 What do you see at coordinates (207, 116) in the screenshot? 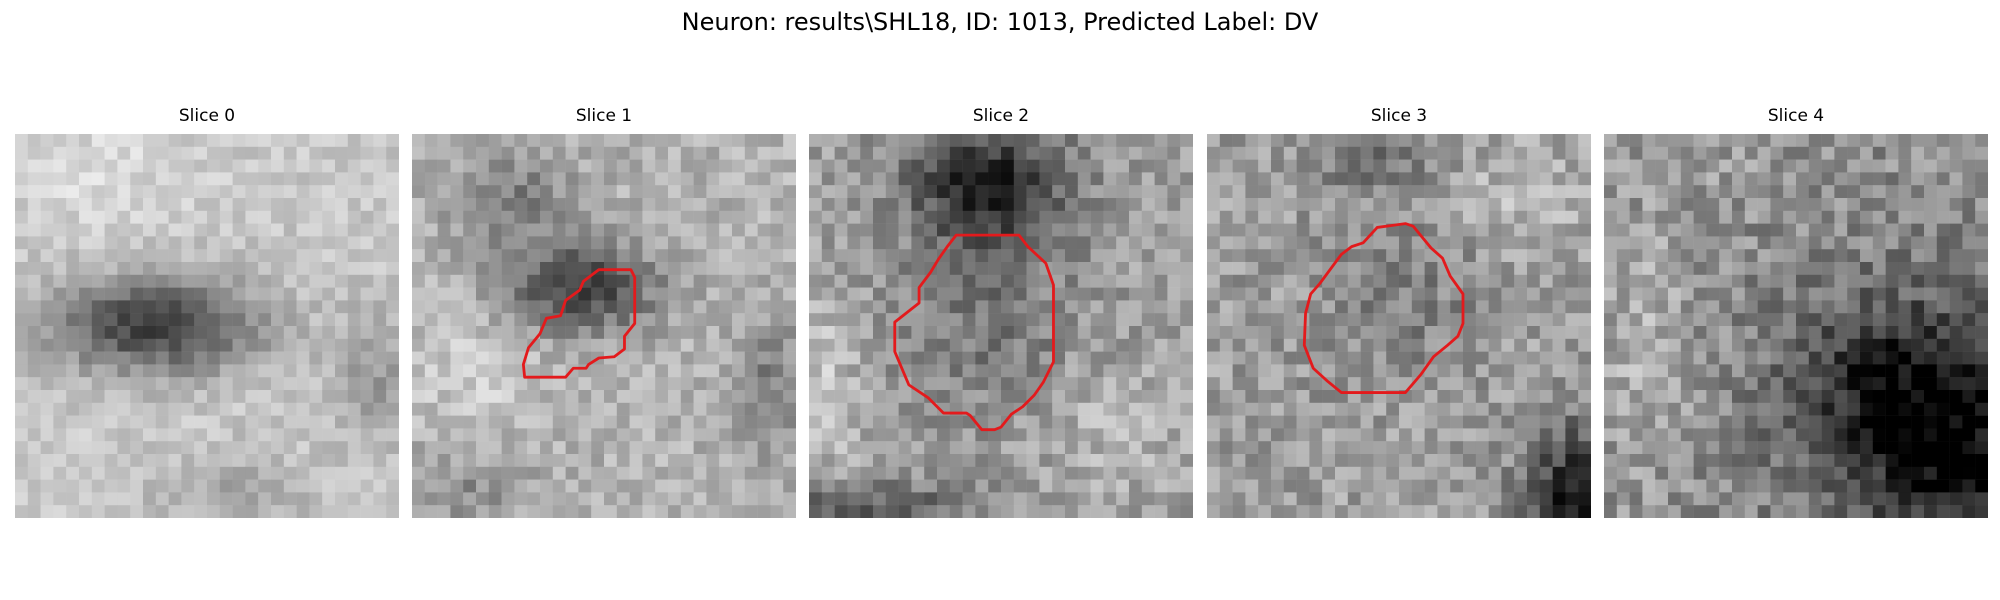
I see `slice-title-0: Slice 0` at bounding box center [207, 116].